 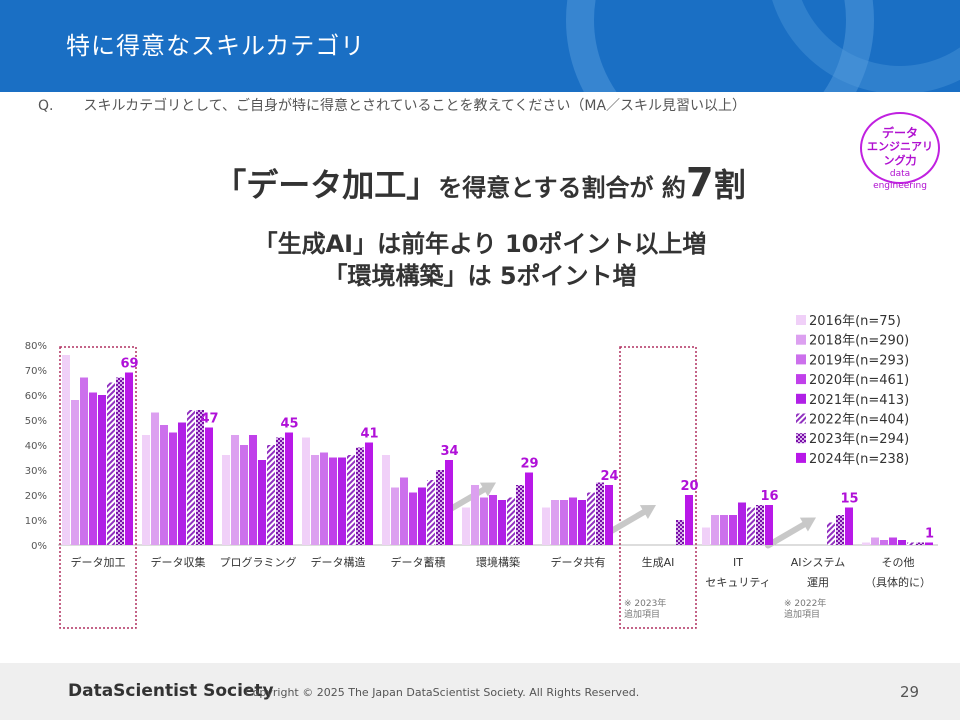 I want to click on legend-label: 2018年(n=290), so click(x=859, y=341).